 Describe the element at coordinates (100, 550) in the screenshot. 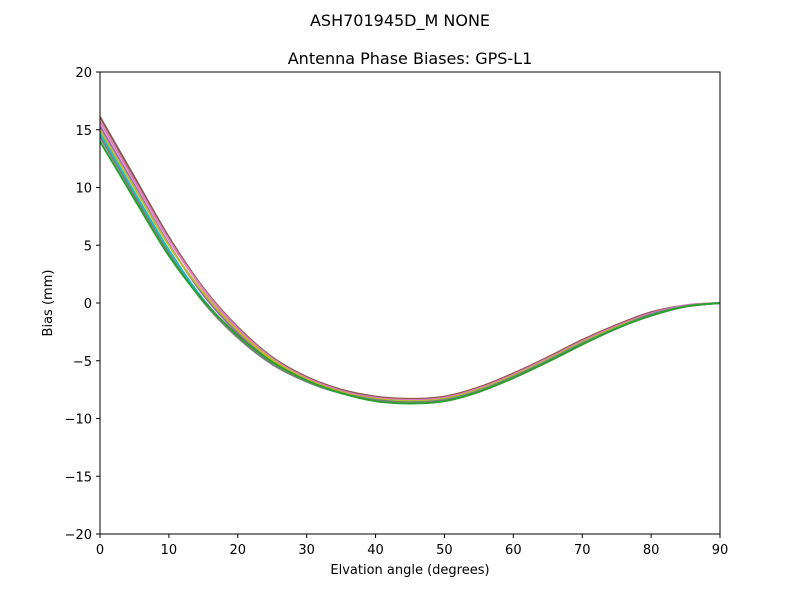

I see `x-tick-label: 0` at that location.